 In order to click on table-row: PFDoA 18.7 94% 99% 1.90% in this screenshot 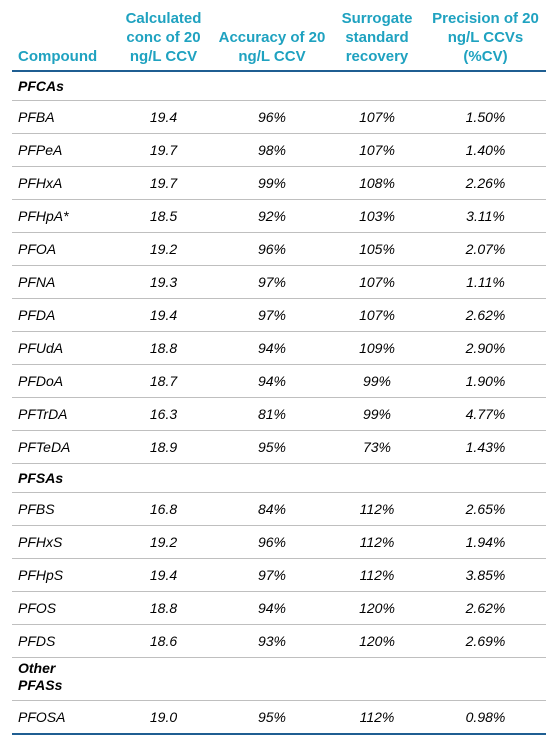, I will do `click(279, 381)`.